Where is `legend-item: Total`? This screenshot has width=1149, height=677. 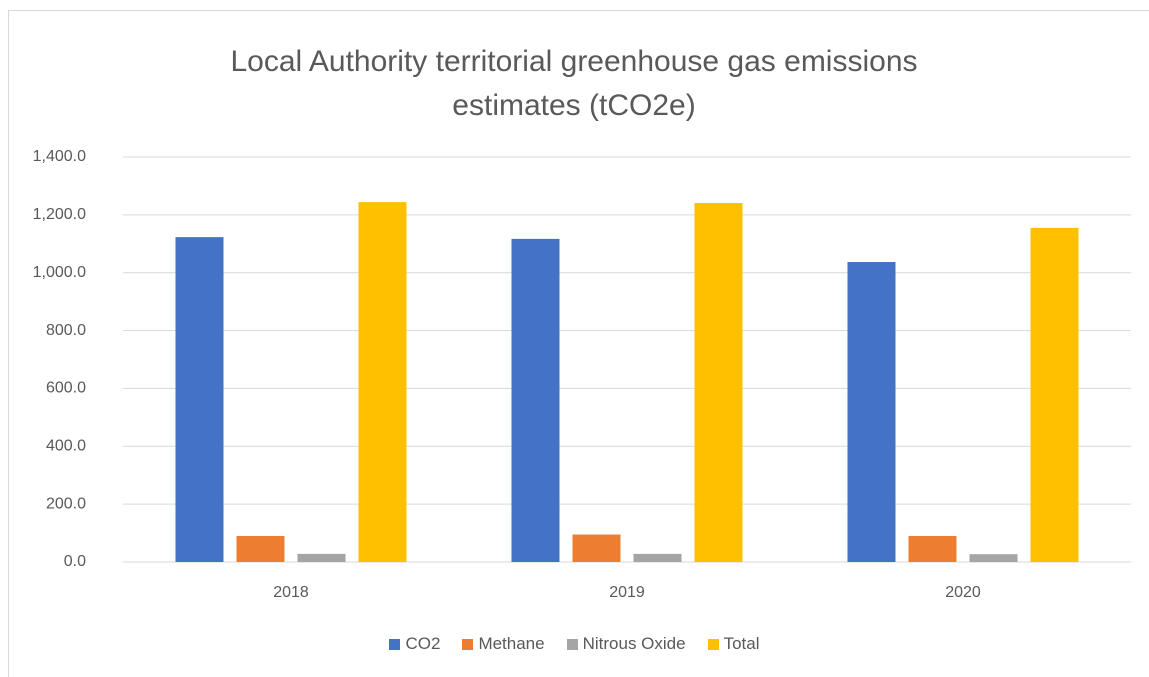 legend-item: Total is located at coordinates (733, 644).